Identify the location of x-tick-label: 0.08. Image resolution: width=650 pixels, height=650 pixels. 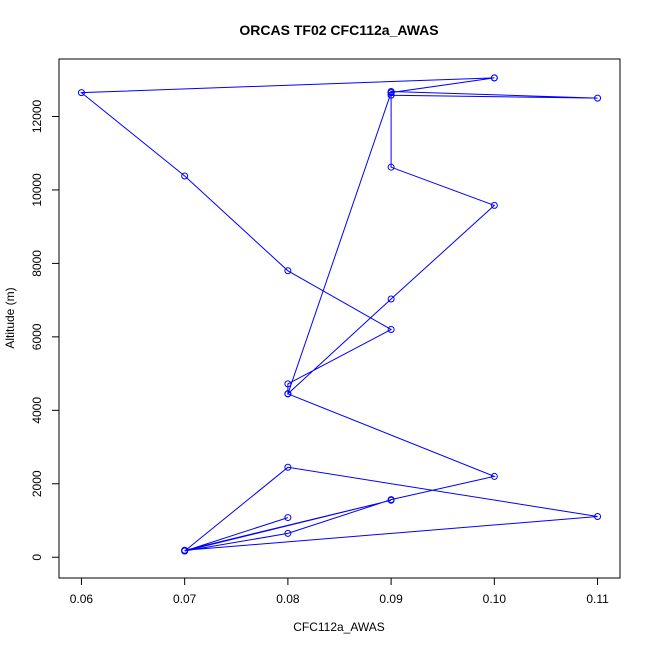
(288, 599).